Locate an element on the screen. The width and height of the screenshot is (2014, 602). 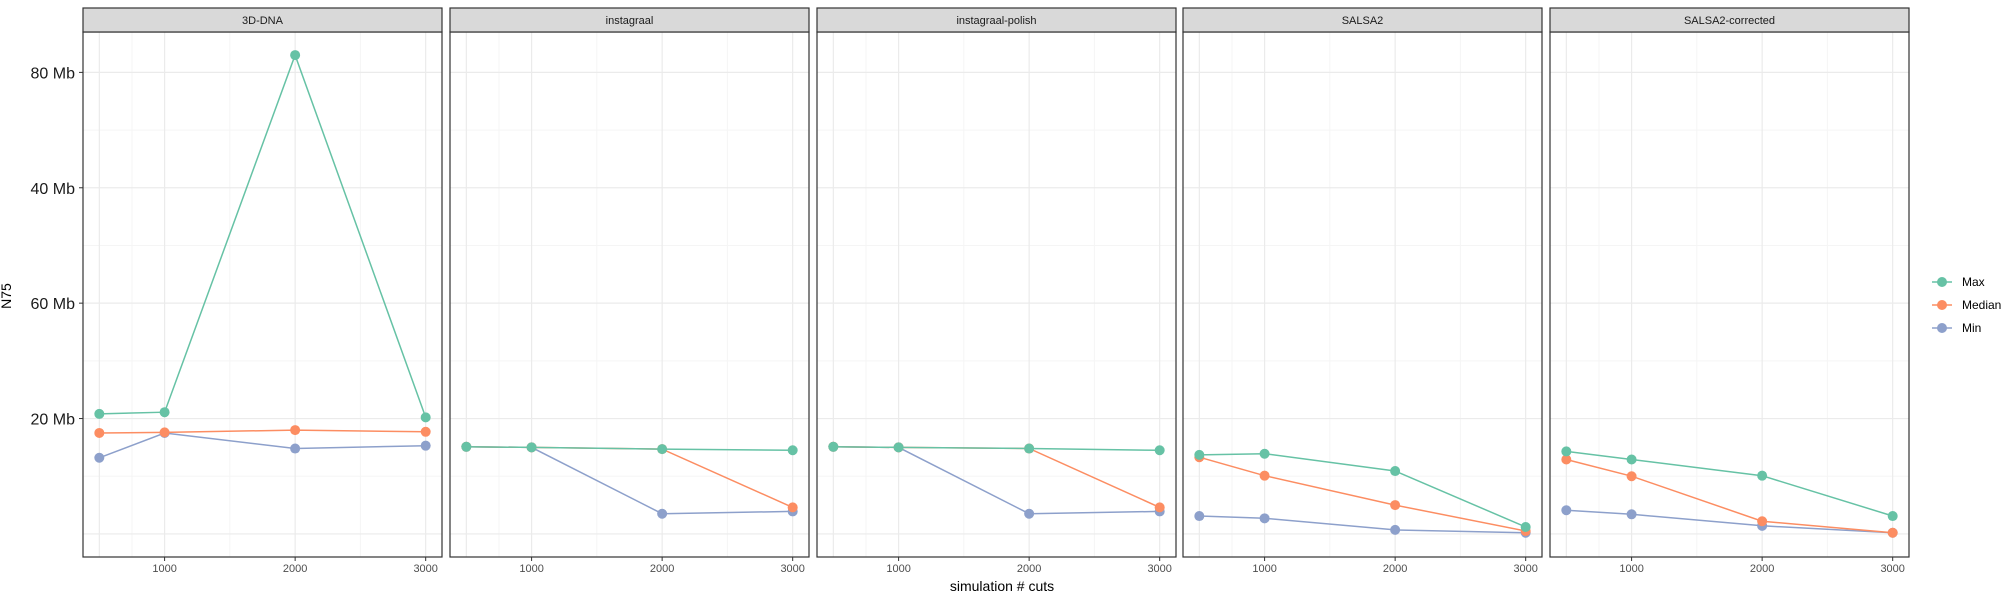
y-tick-label: 20 Mb is located at coordinates (53, 420).